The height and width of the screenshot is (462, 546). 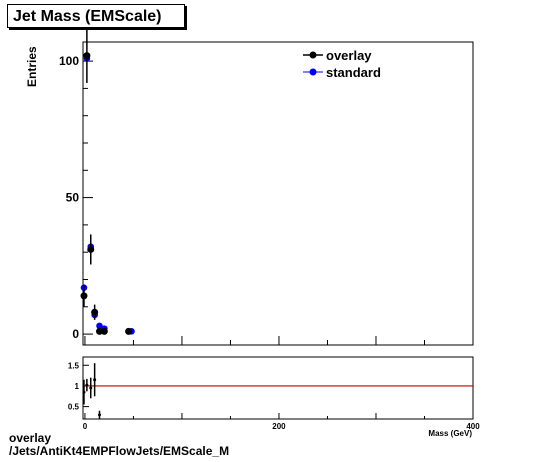 What do you see at coordinates (85, 426) in the screenshot?
I see `ratio-x-tick-label: 0` at bounding box center [85, 426].